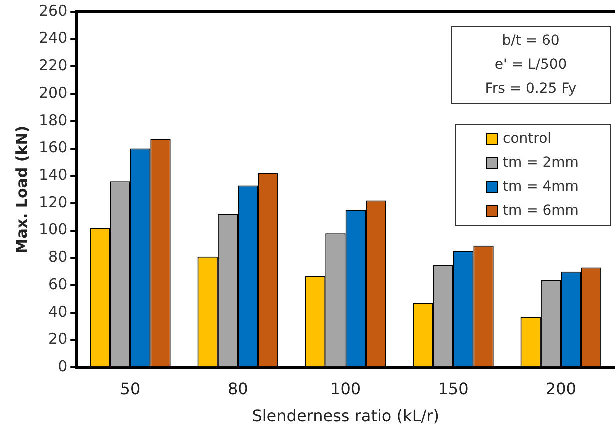 This screenshot has width=615, height=433. Describe the element at coordinates (346, 388) in the screenshot. I see `x-tick-label: 100` at that location.